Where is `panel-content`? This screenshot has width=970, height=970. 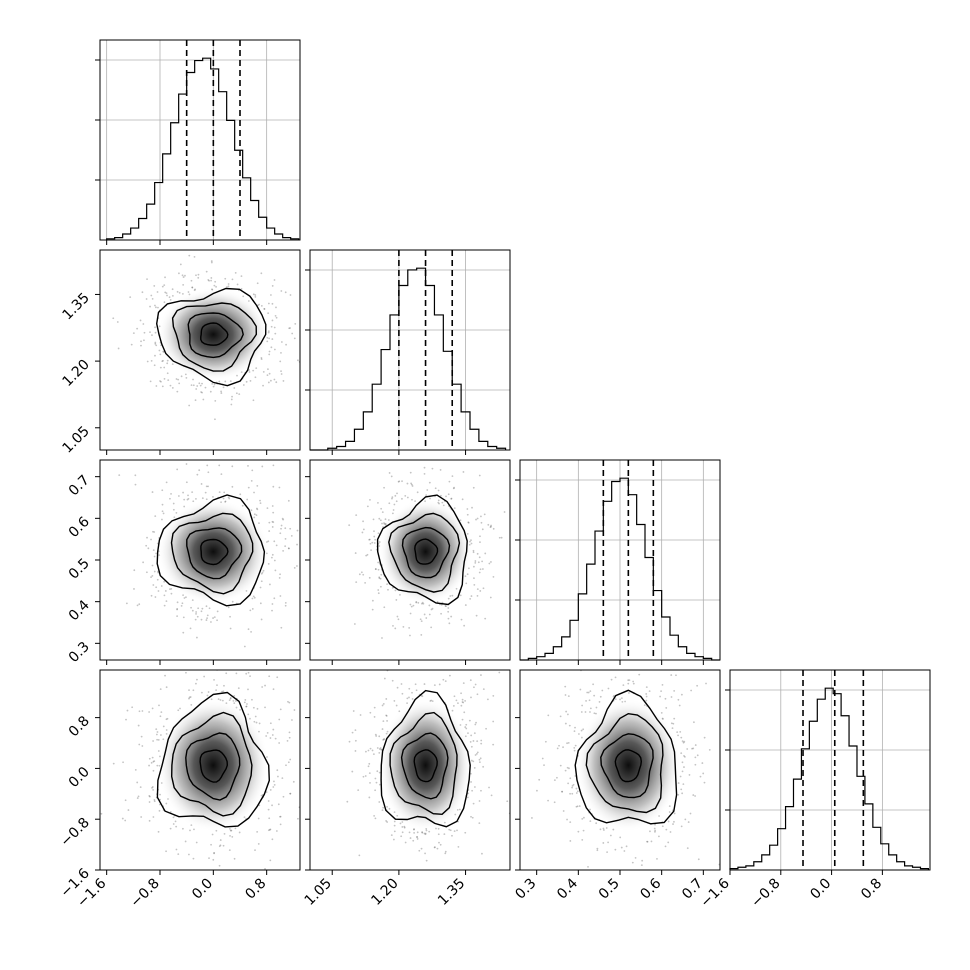
panel-content is located at coordinates (427, 552).